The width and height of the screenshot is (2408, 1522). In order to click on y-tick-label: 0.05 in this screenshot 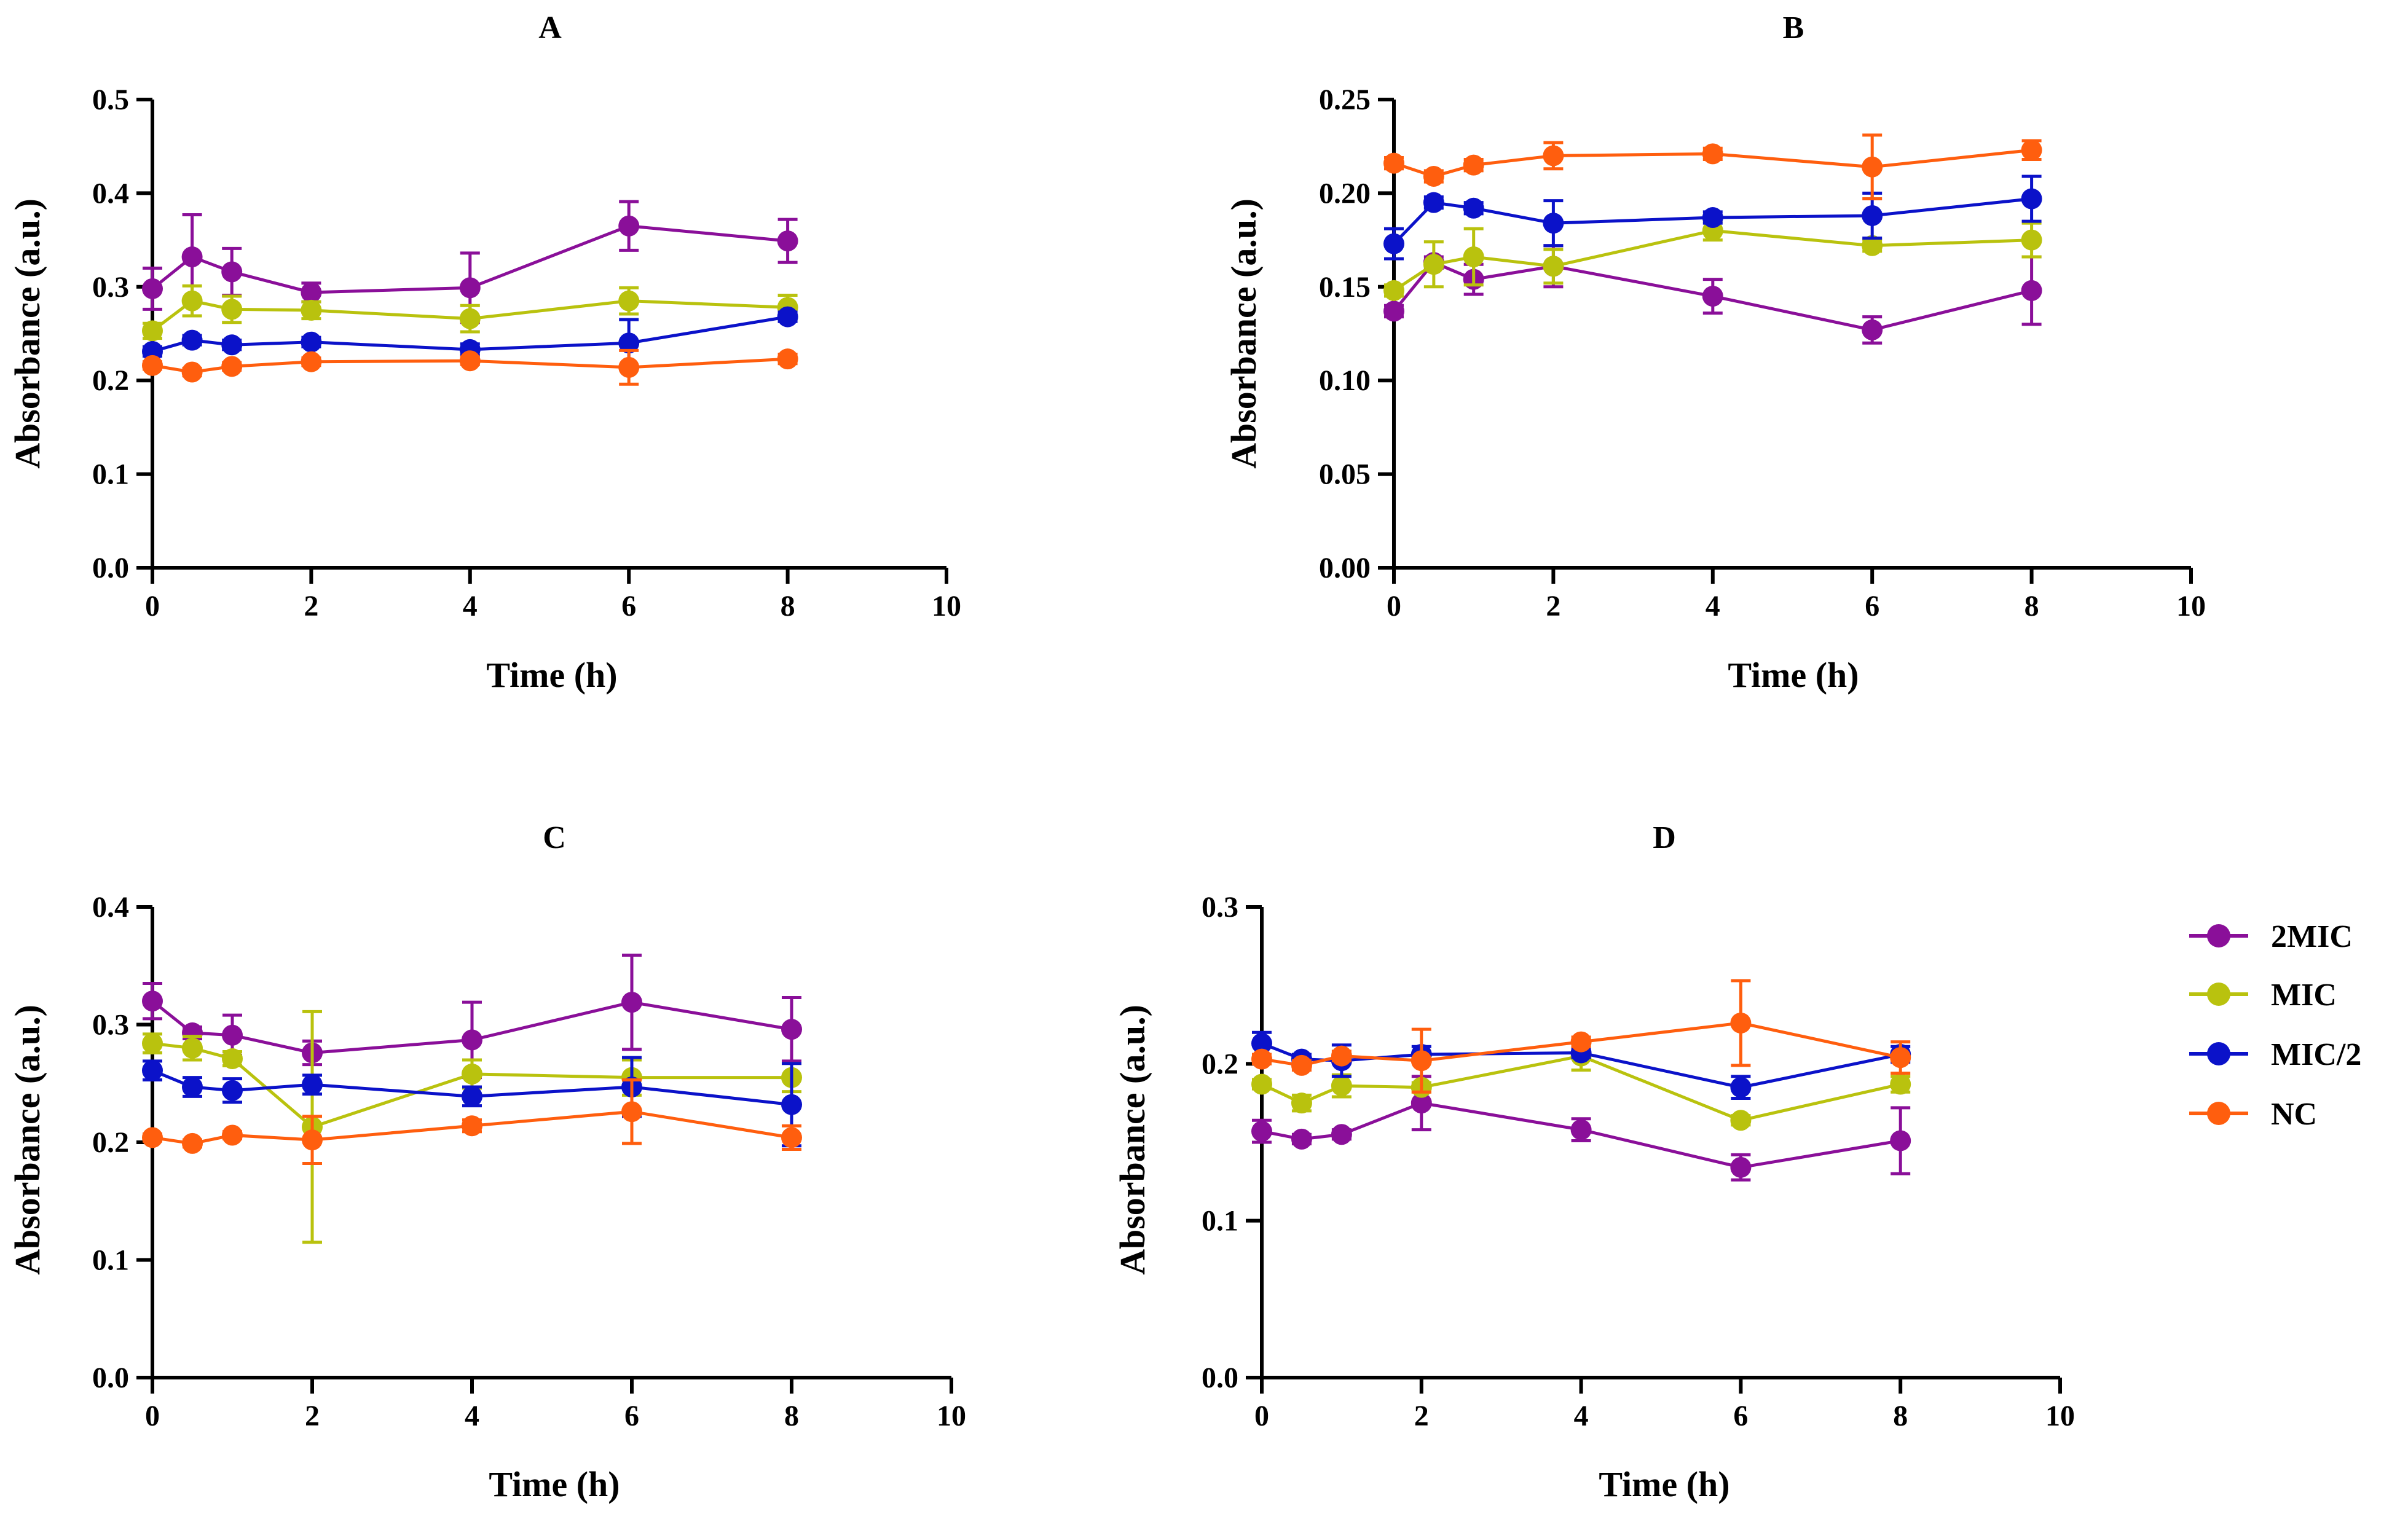, I will do `click(1345, 475)`.